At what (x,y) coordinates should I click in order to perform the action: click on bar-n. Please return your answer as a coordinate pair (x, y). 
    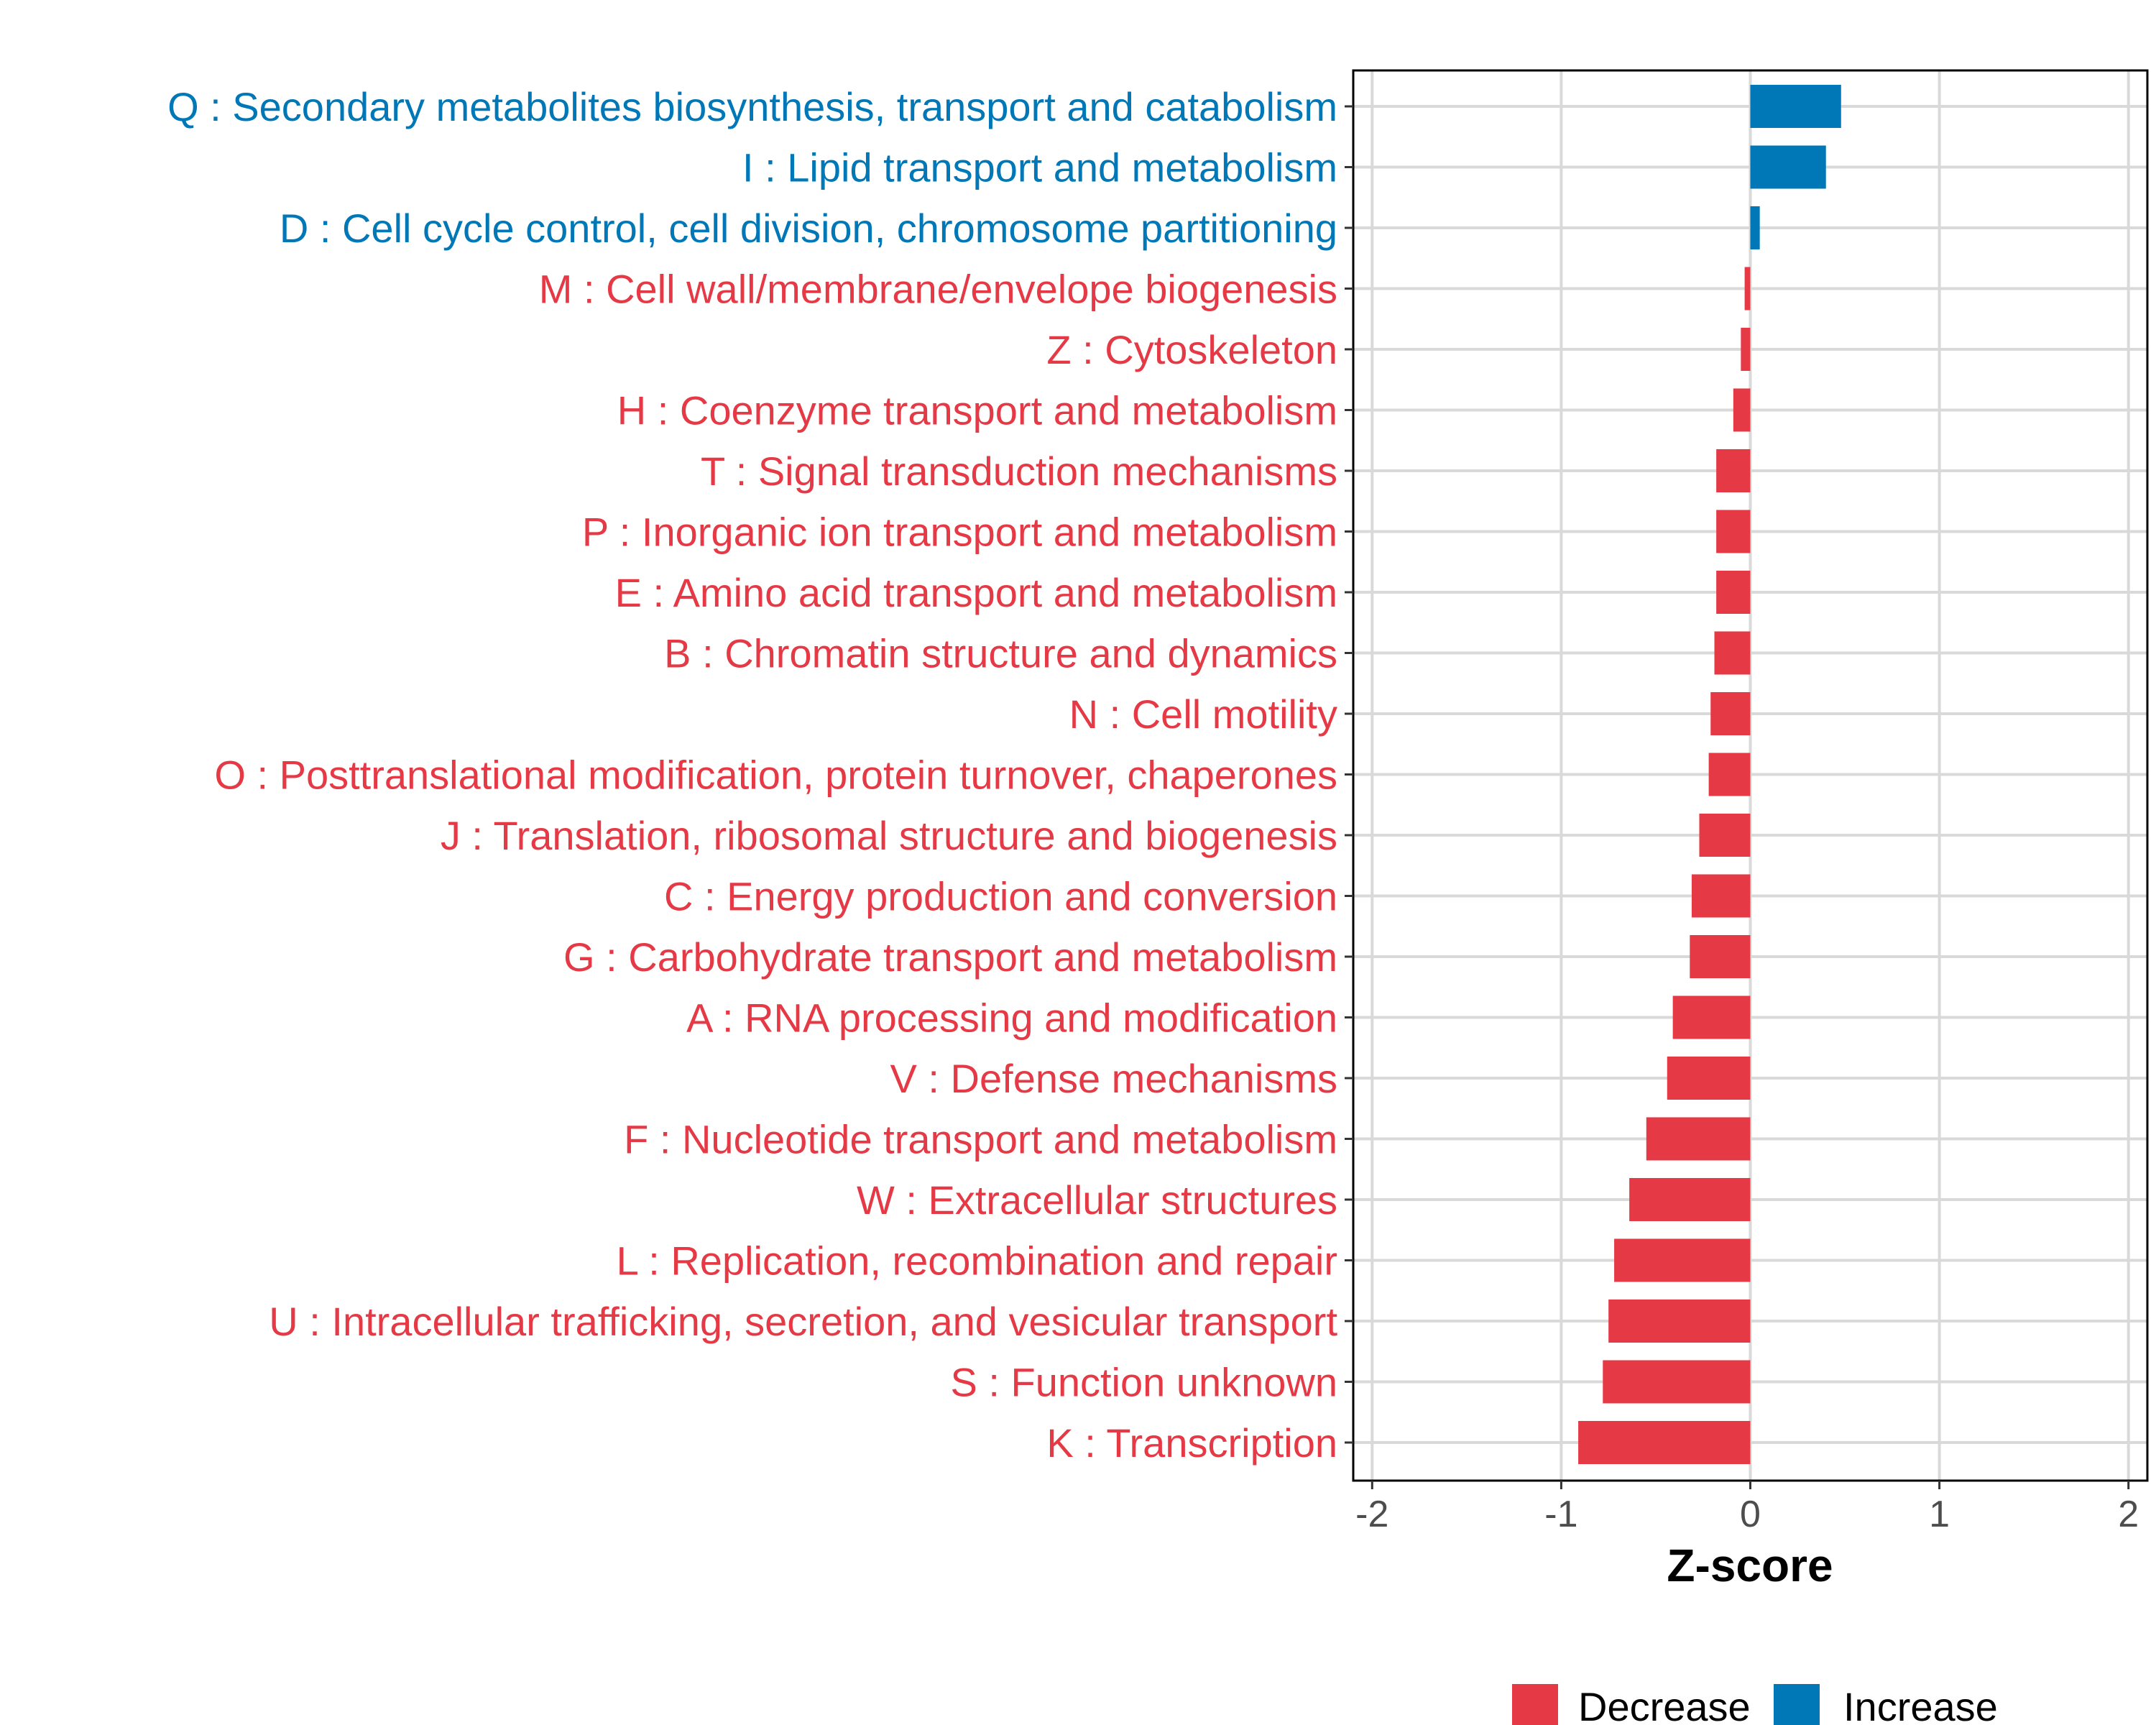
    Looking at the image, I should click on (1731, 713).